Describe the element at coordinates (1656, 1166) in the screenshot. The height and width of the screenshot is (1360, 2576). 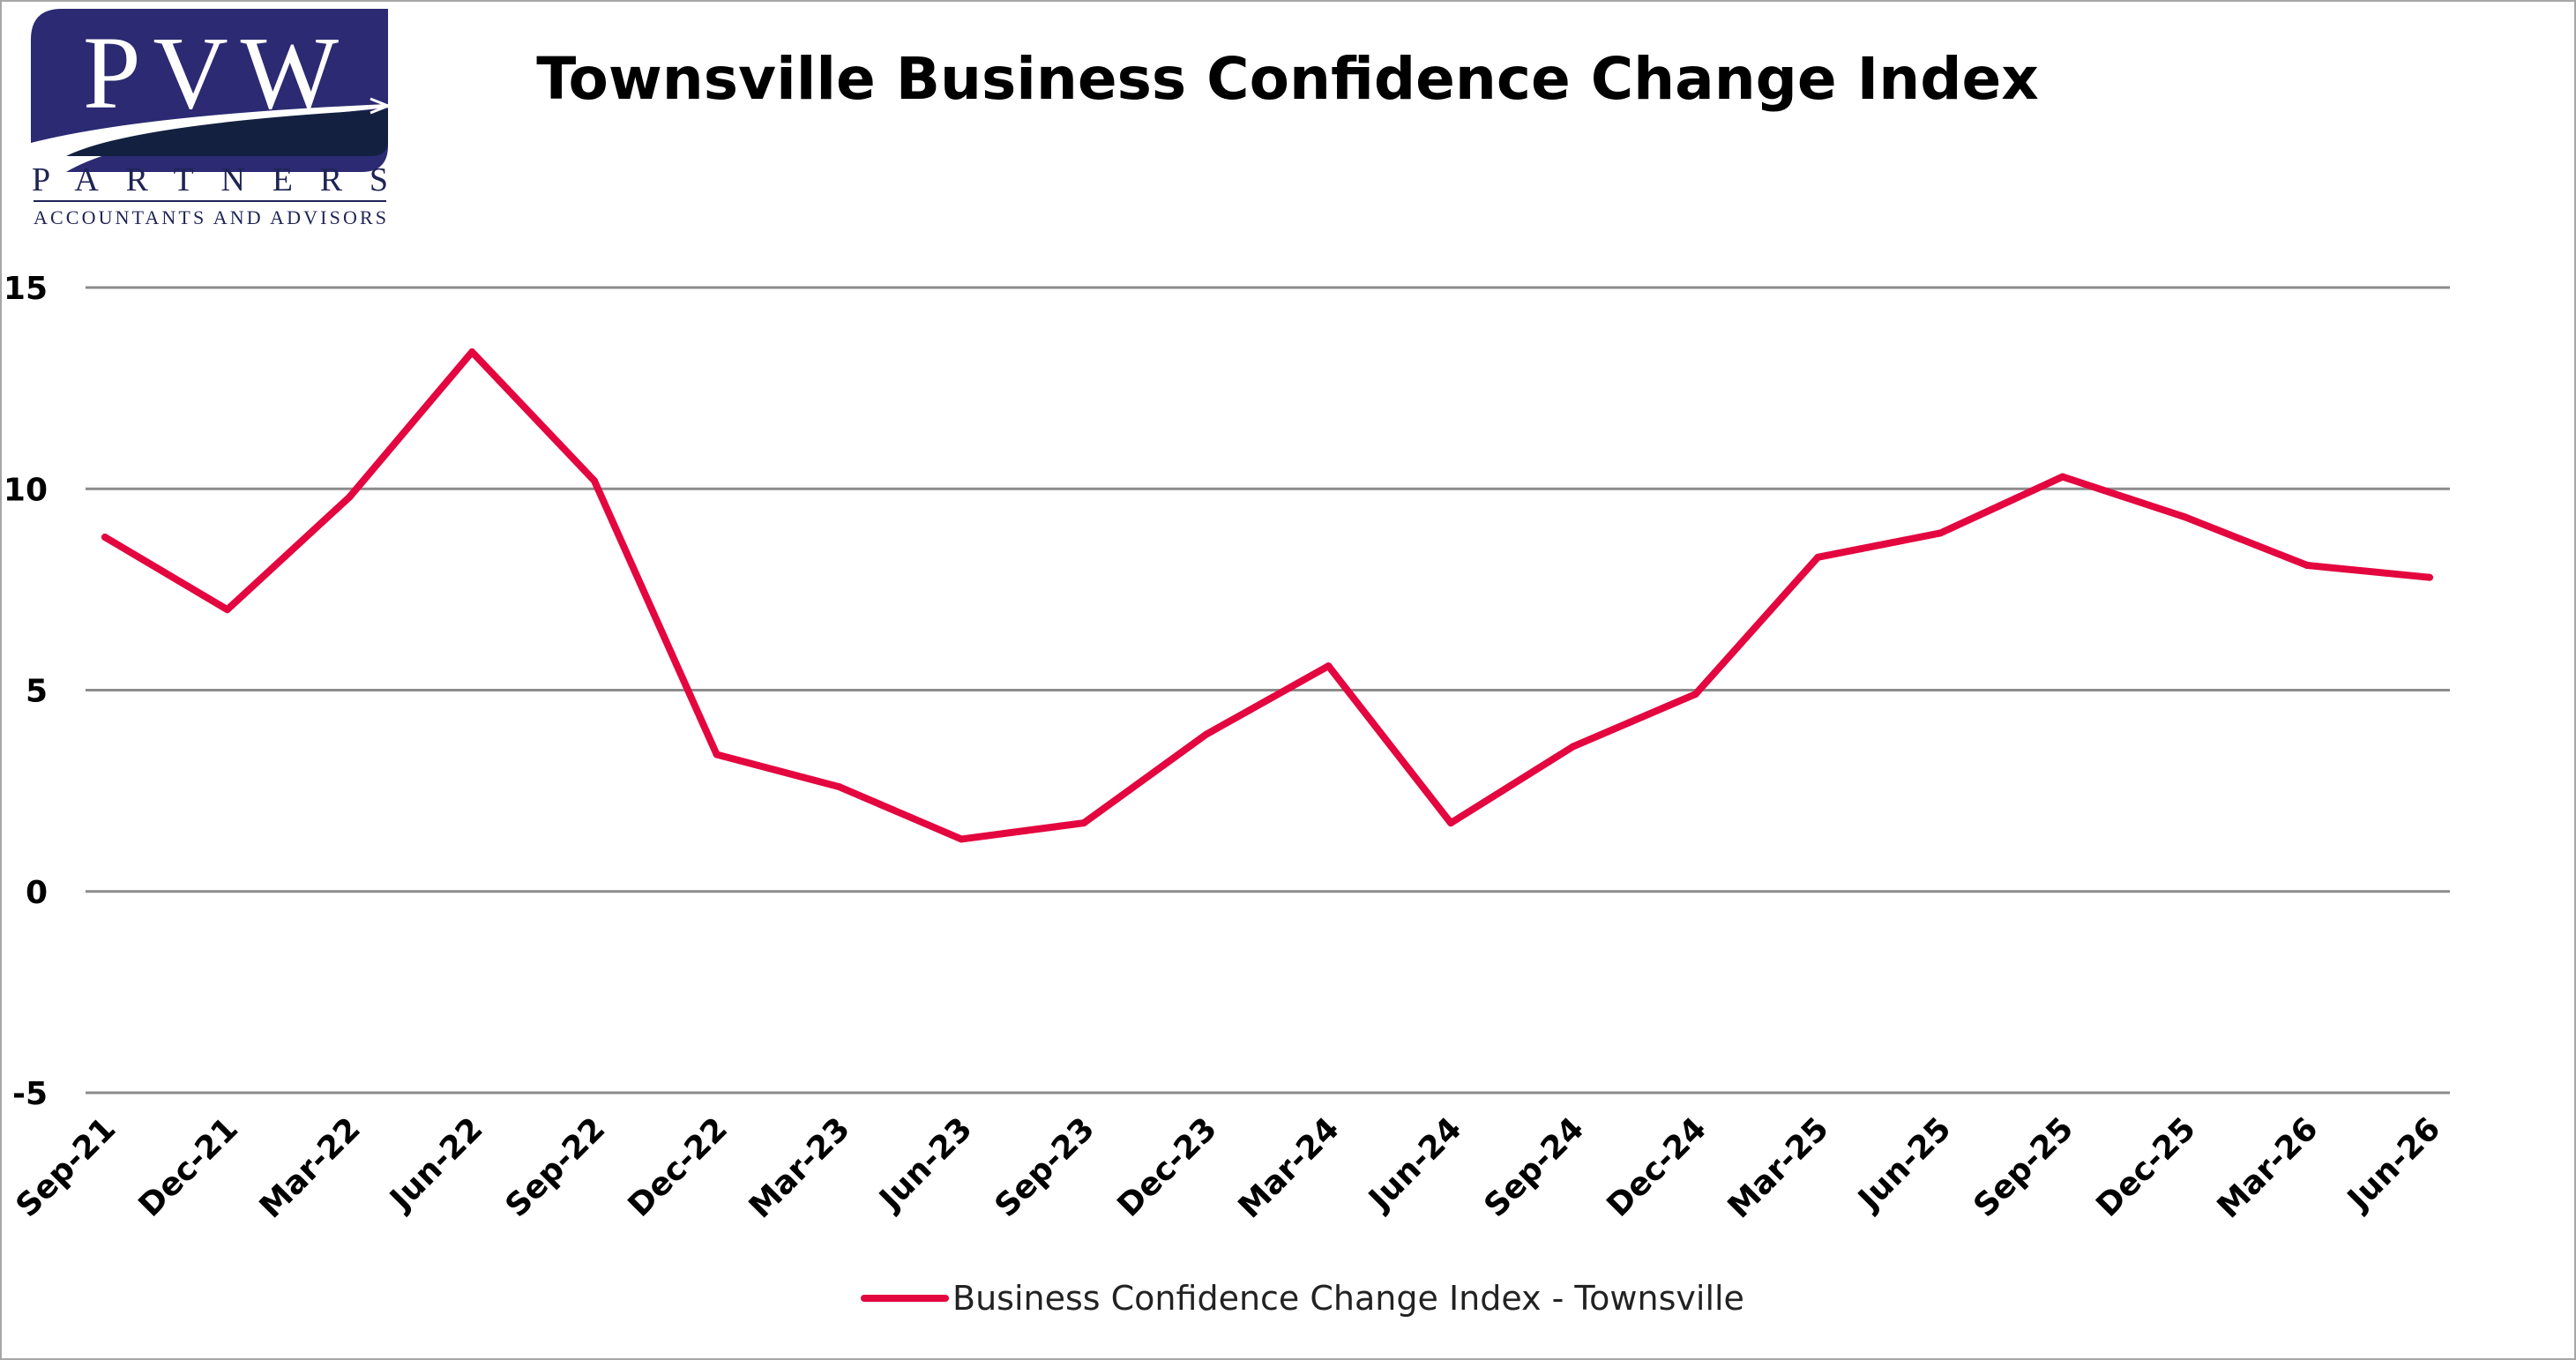
I see `x-tick-label: Dec-24` at that location.